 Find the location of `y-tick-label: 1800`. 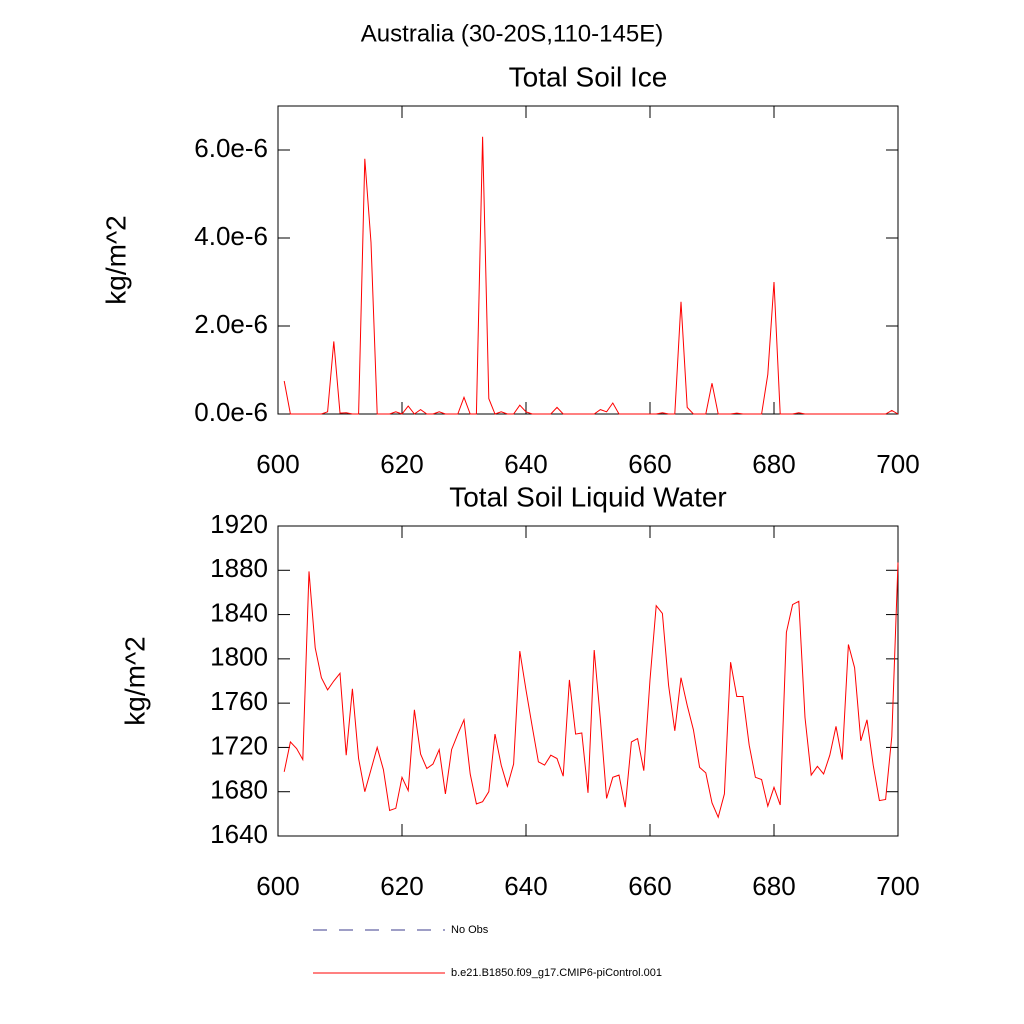

y-tick-label: 1800 is located at coordinates (239, 657).